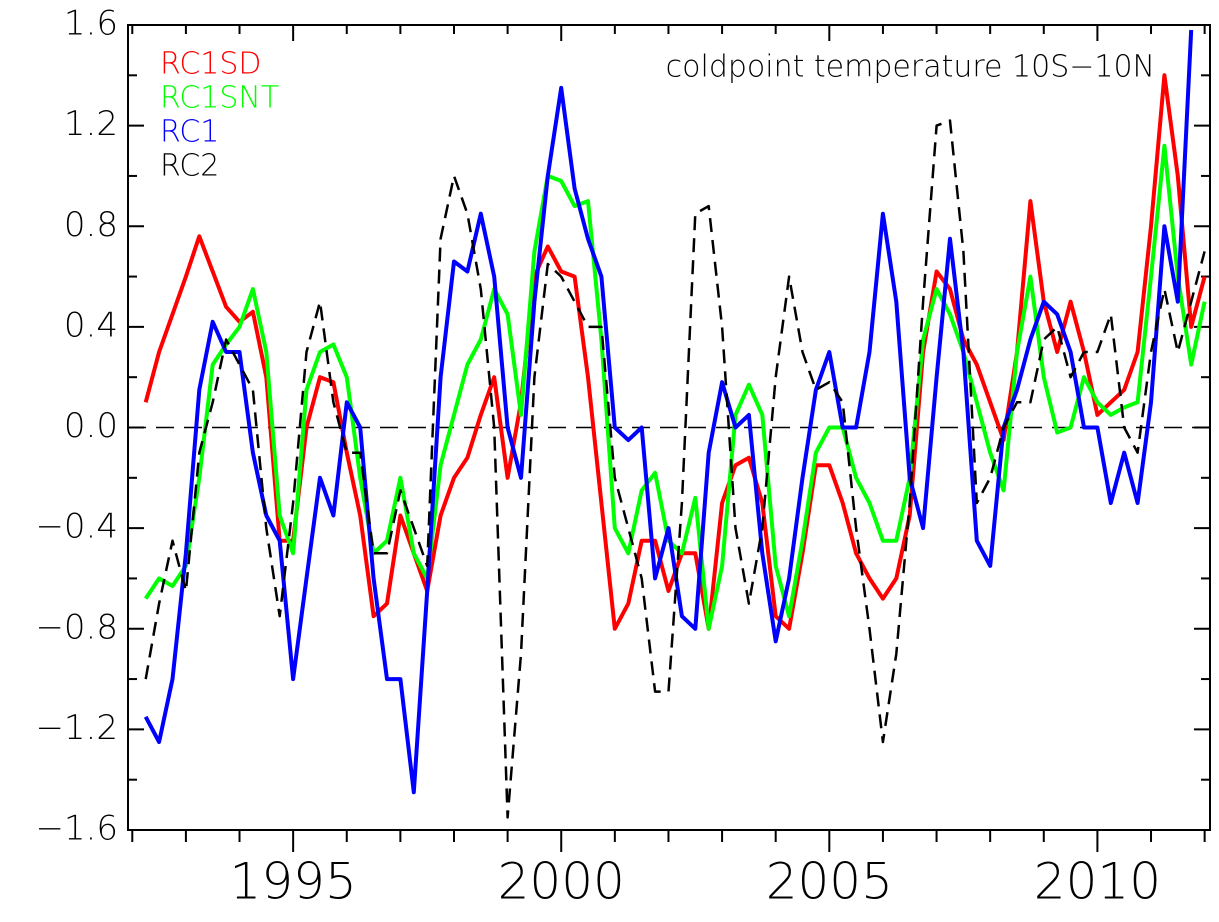  Describe the element at coordinates (211, 64) in the screenshot. I see `legend-entry: RC1SD` at that location.